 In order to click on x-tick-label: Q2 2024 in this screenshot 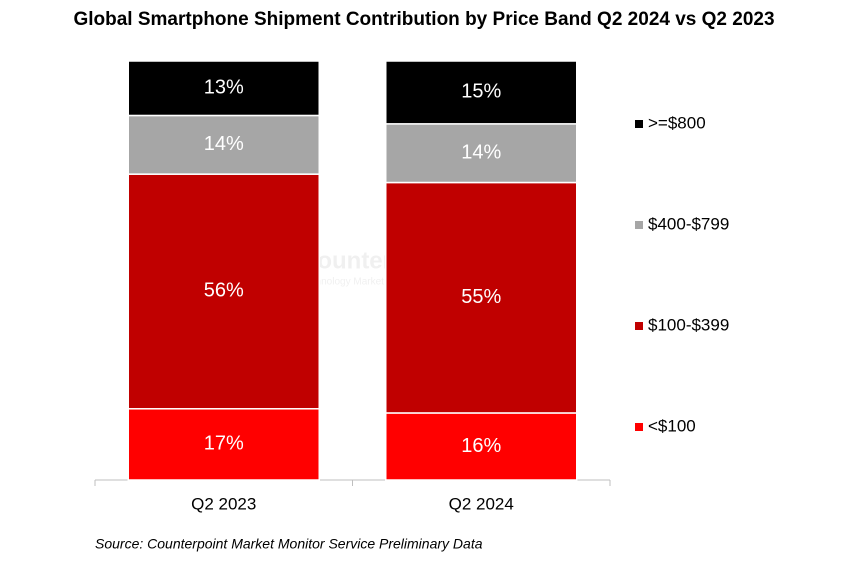, I will do `click(481, 503)`.